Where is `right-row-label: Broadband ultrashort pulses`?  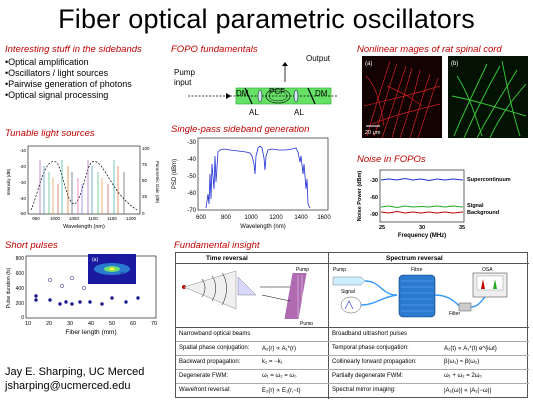 right-row-label: Broadband ultrashort pulses is located at coordinates (370, 334).